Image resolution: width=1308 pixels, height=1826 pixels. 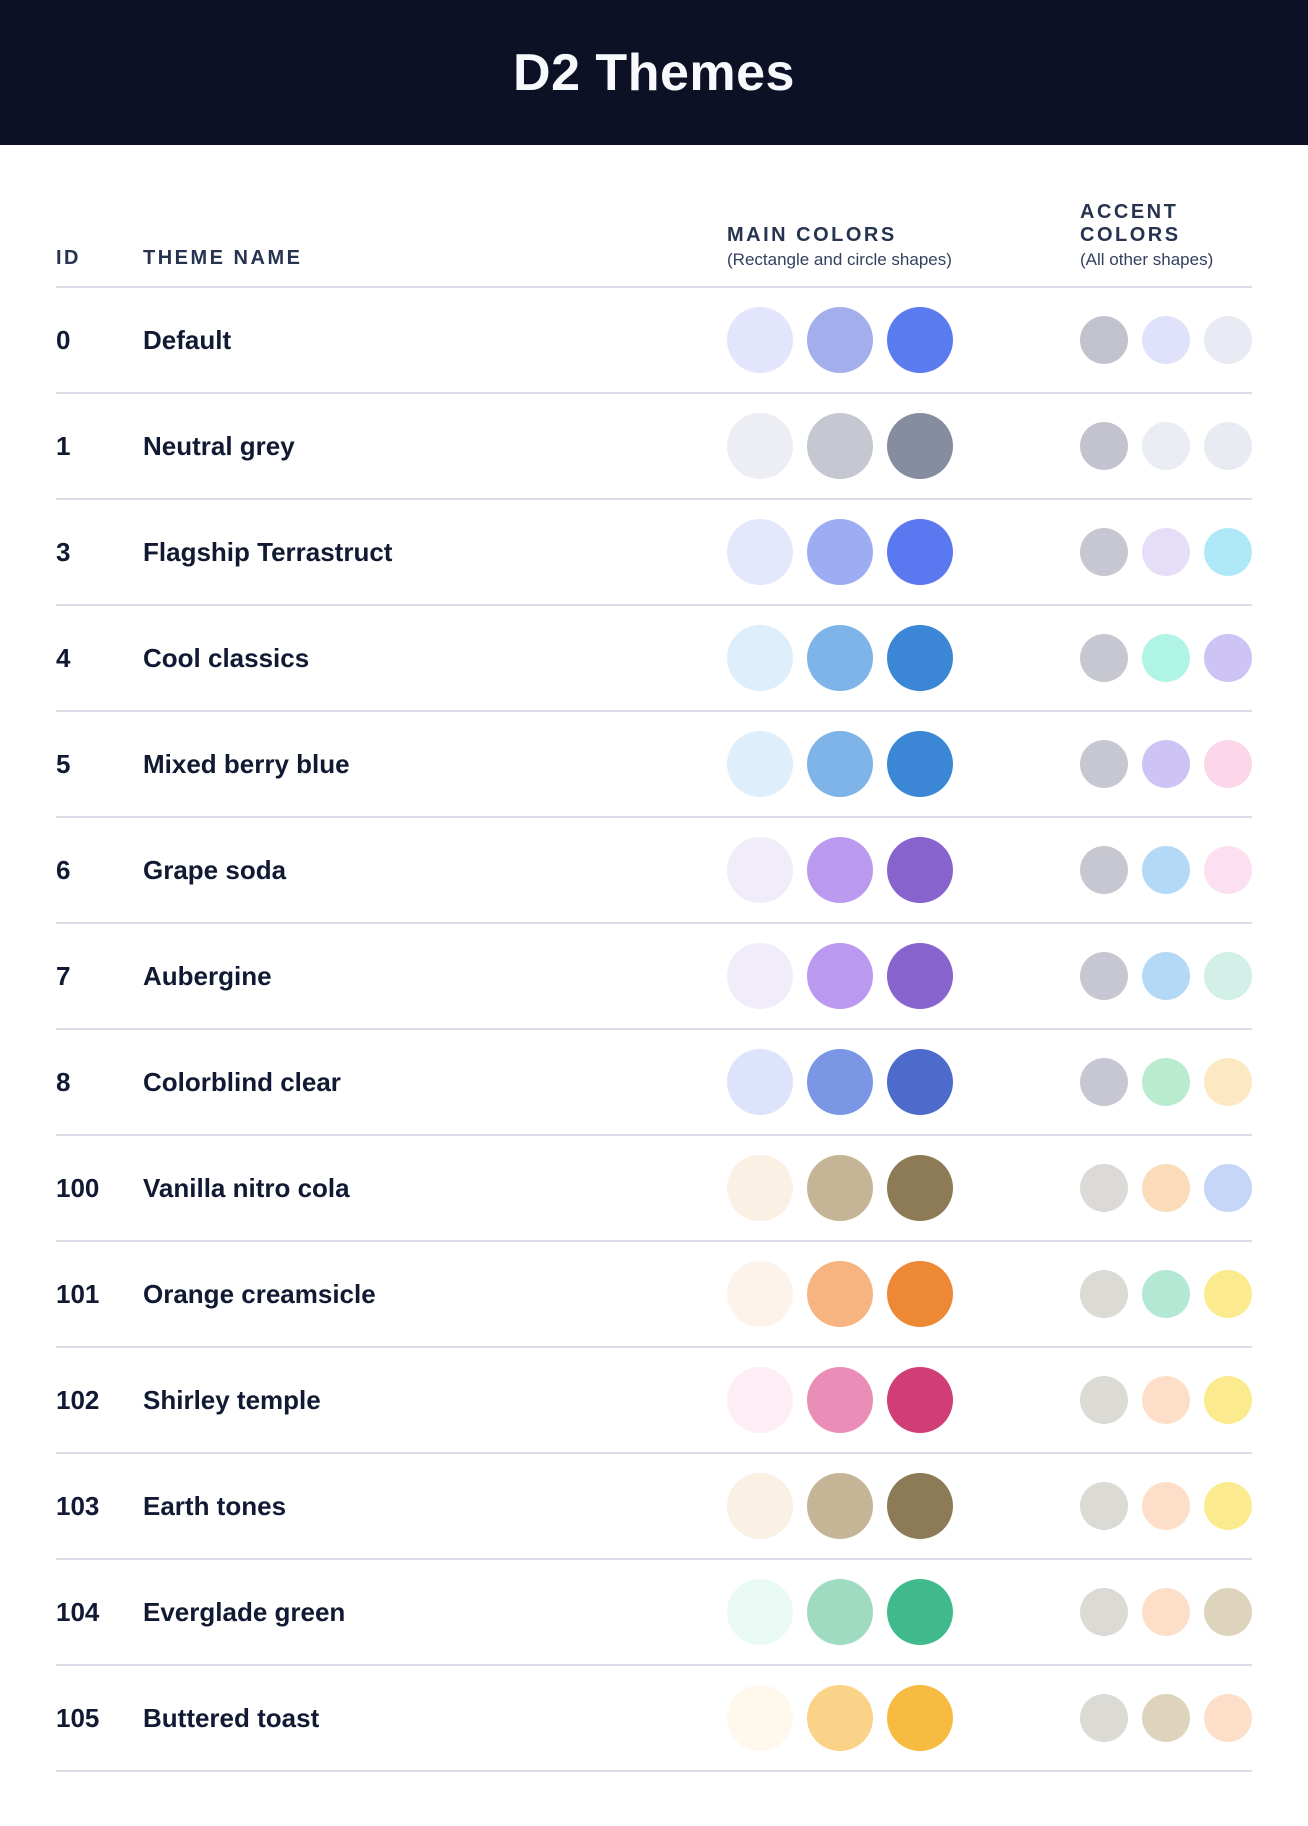 I want to click on theme-name: Grape soda, so click(x=215, y=869).